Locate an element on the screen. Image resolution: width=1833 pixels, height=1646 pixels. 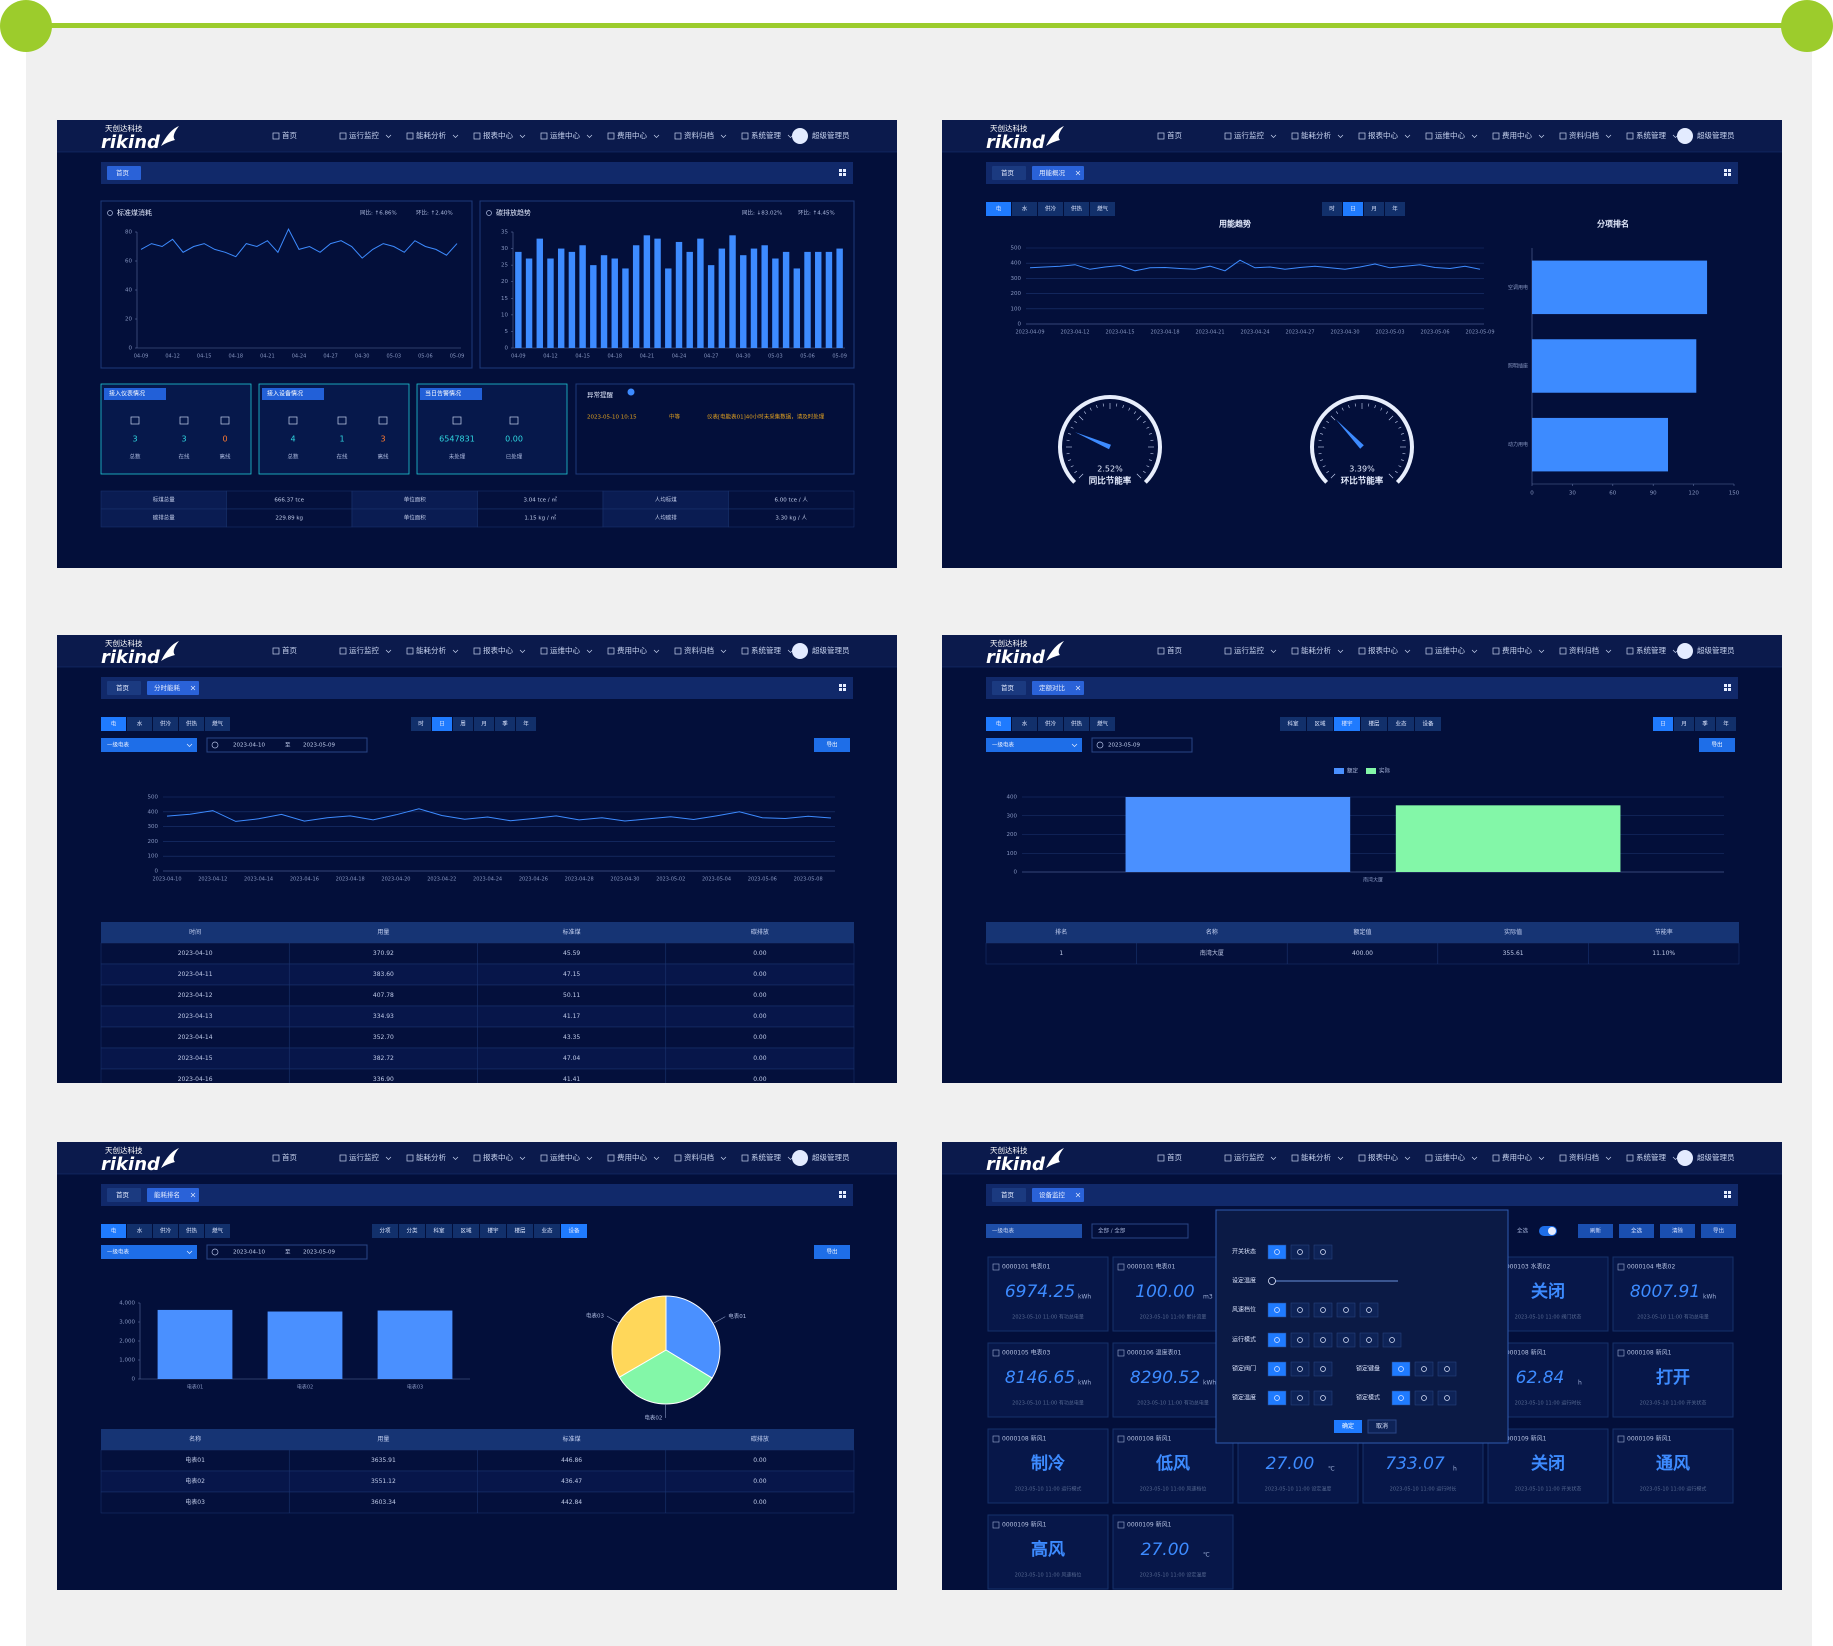
slider-knob is located at coordinates (1272, 1281).